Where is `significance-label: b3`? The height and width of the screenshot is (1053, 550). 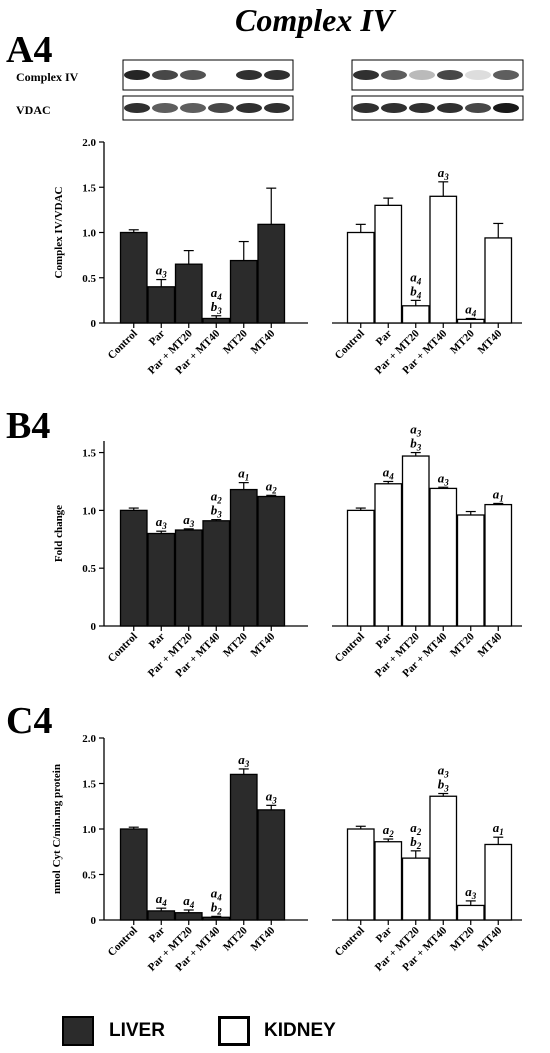
significance-label: b3 is located at coordinates (217, 511).